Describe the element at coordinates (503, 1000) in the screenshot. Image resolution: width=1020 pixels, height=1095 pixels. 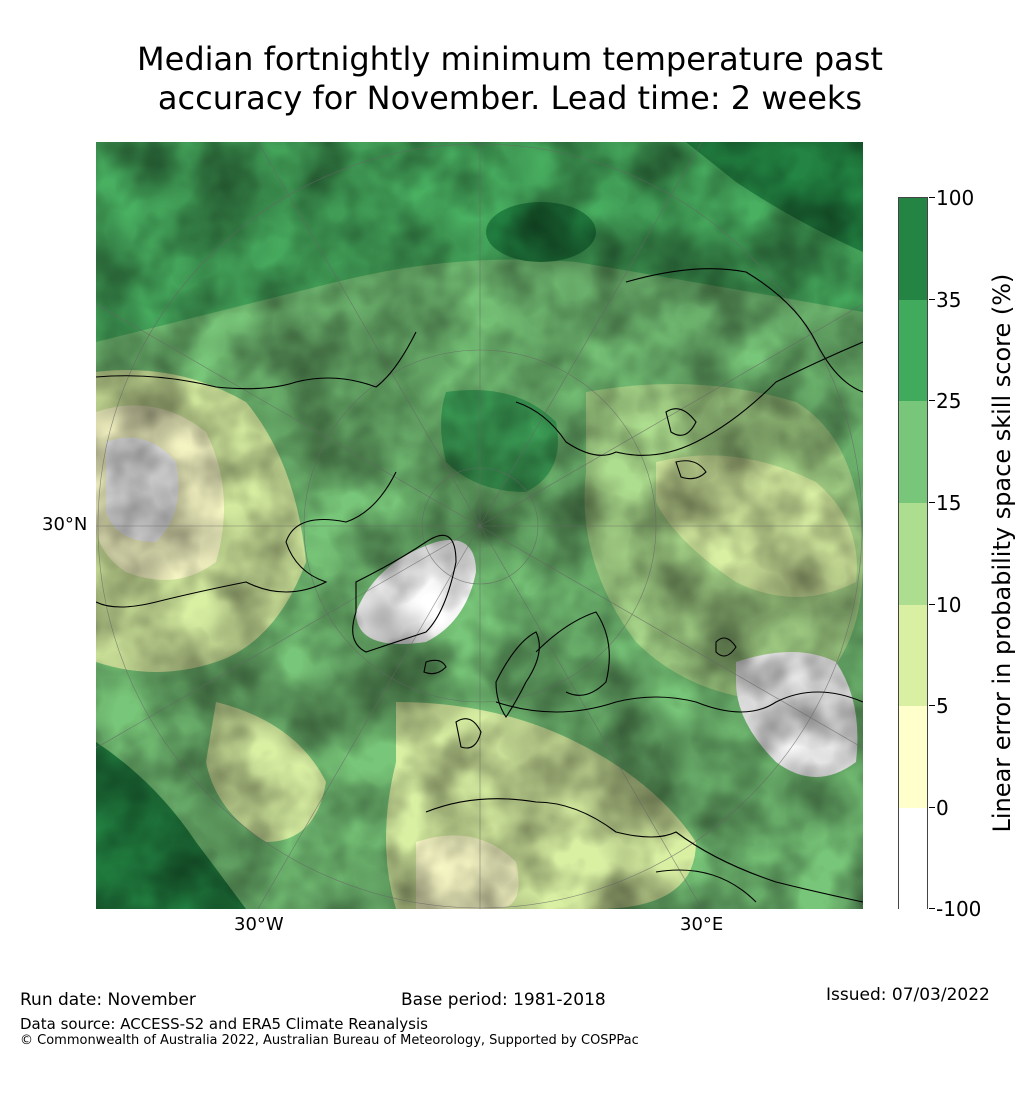
I see `base-period: Base period: 1981-2018` at that location.